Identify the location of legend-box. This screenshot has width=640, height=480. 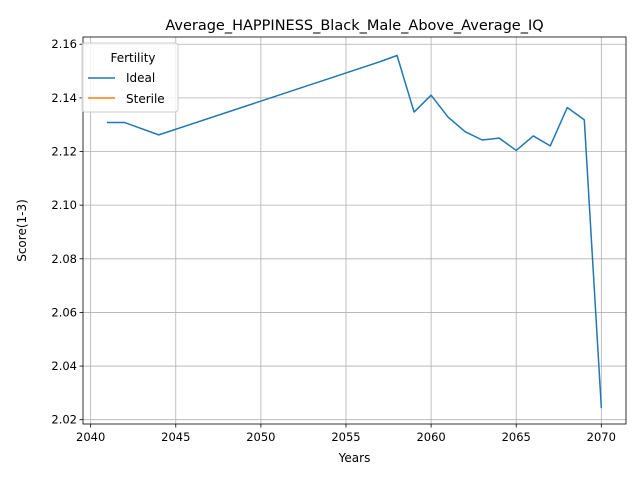
(130, 77).